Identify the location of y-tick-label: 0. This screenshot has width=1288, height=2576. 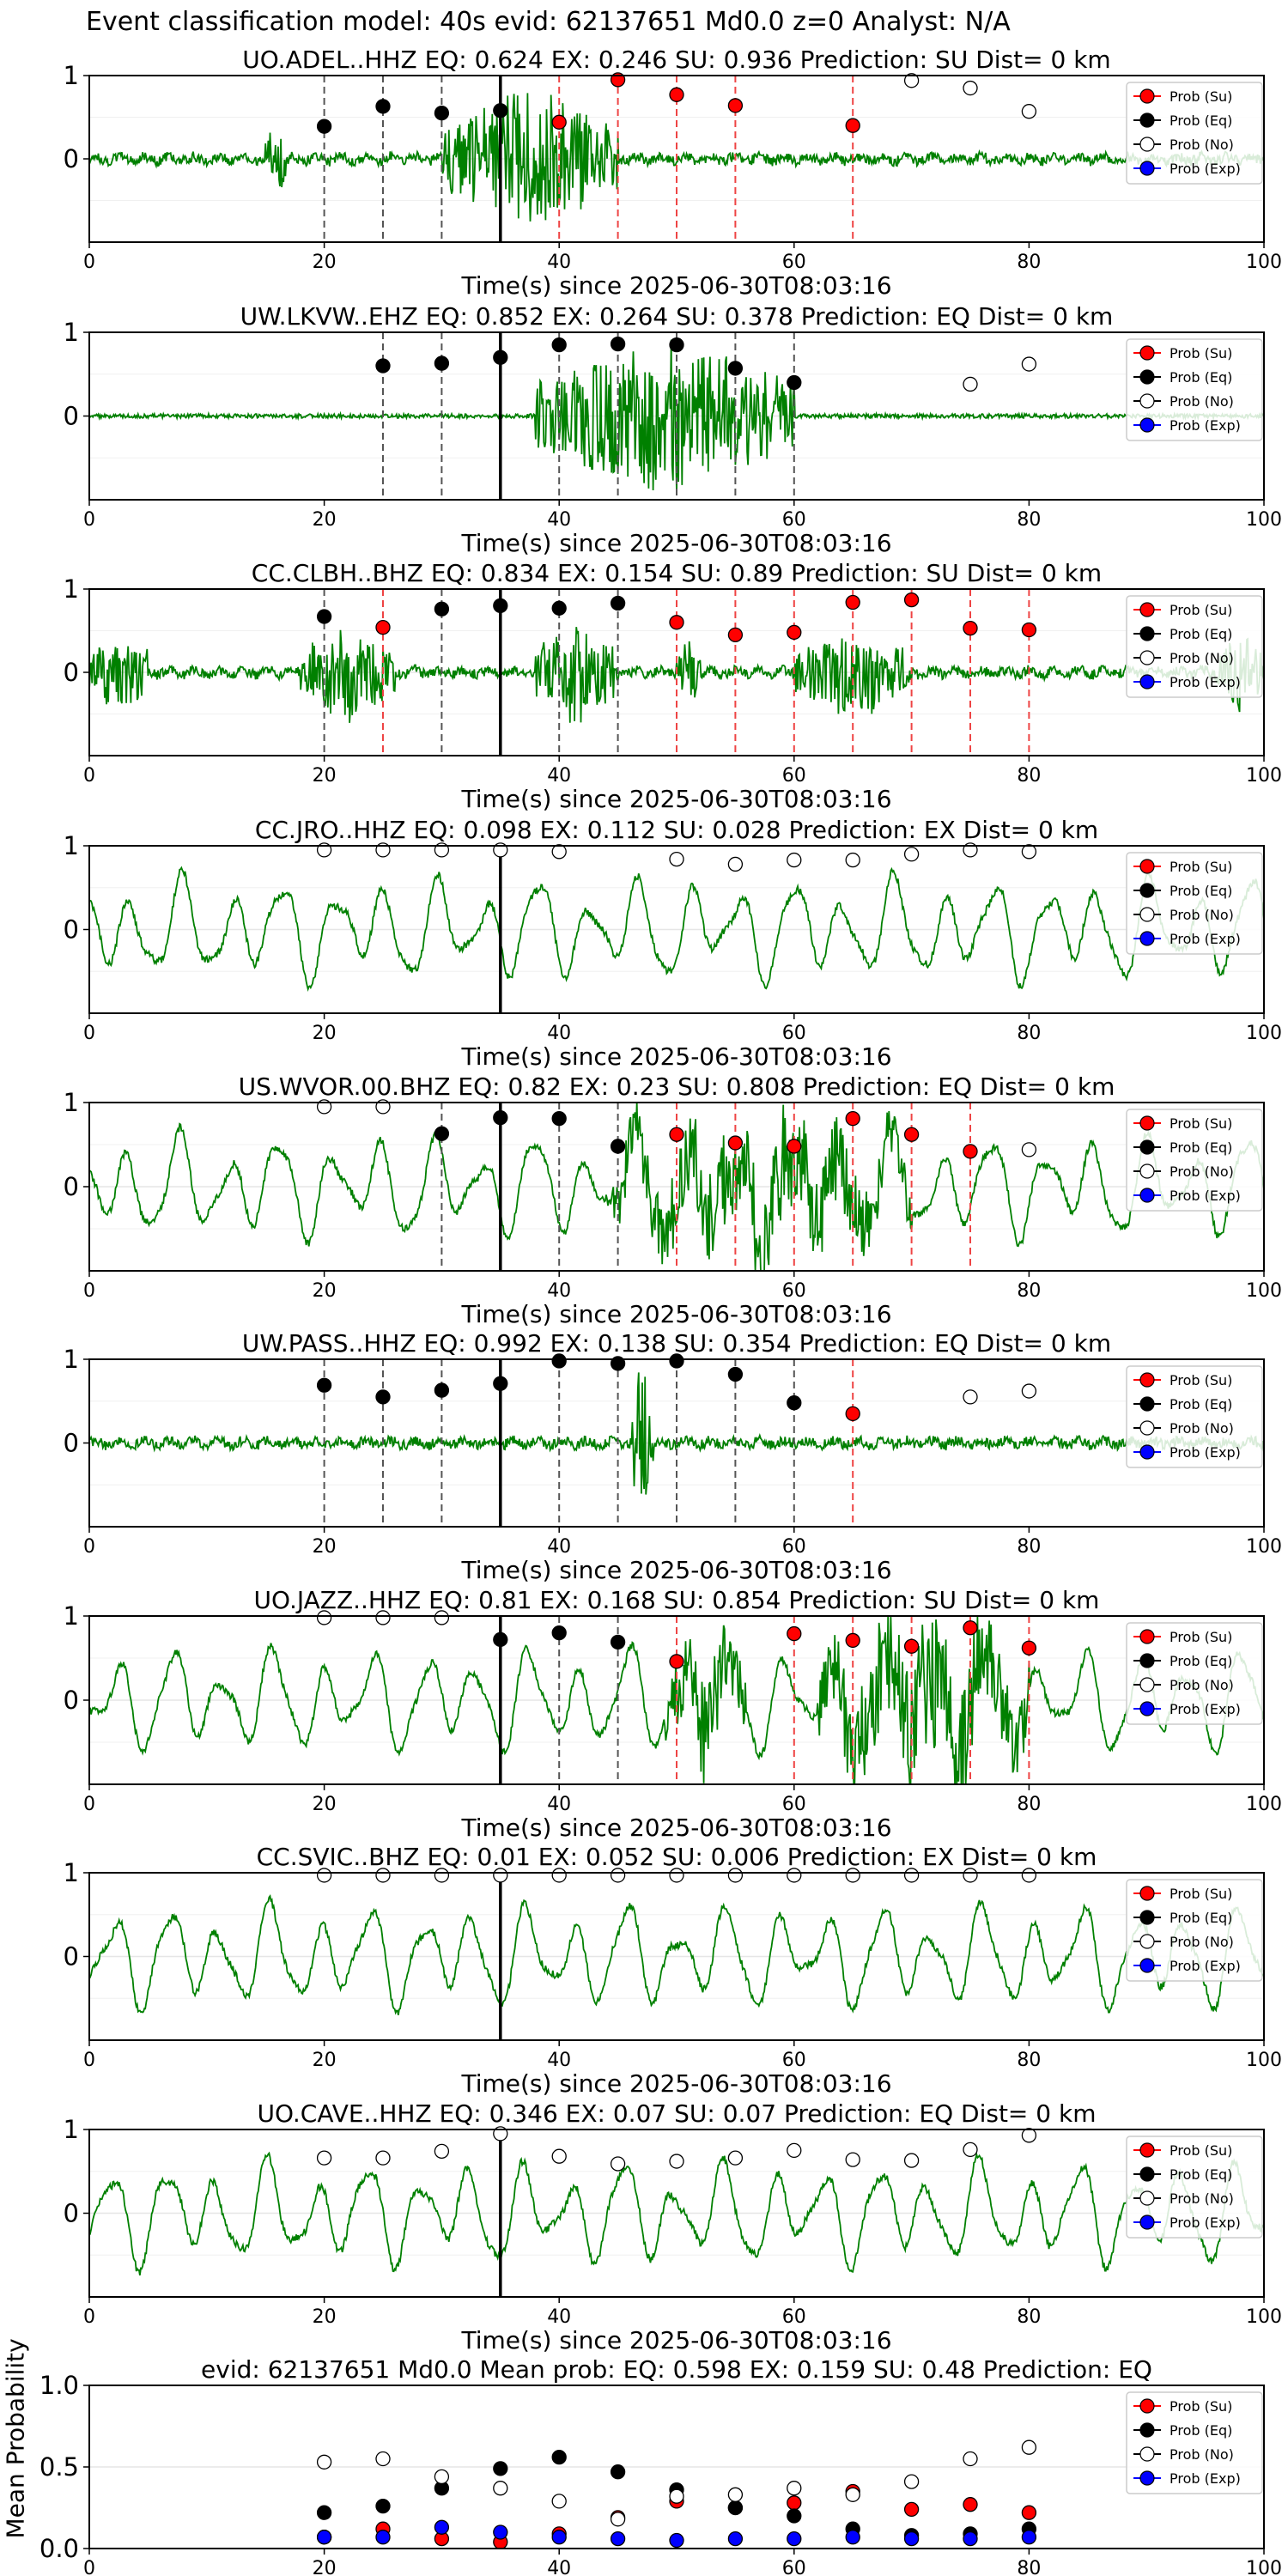
(71, 1444).